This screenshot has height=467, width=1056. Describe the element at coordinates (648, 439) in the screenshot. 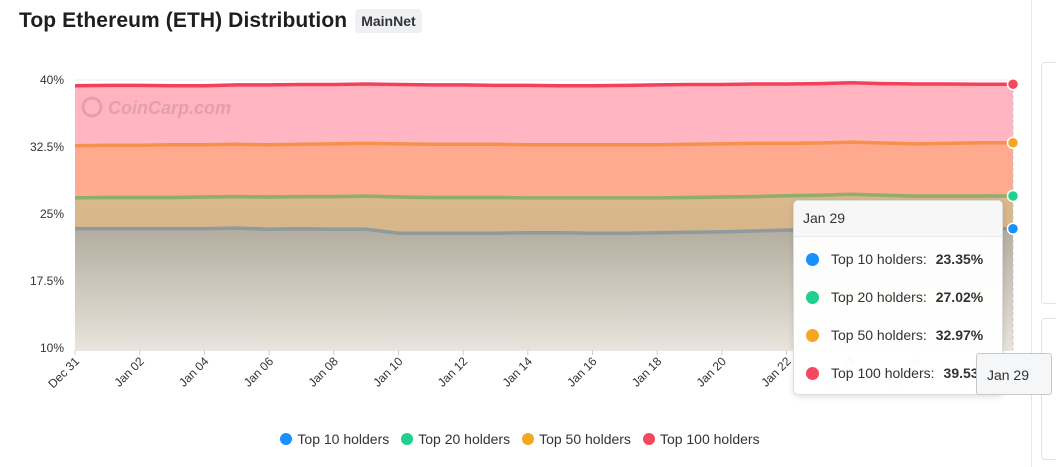

I see `top100-legend-icon` at that location.